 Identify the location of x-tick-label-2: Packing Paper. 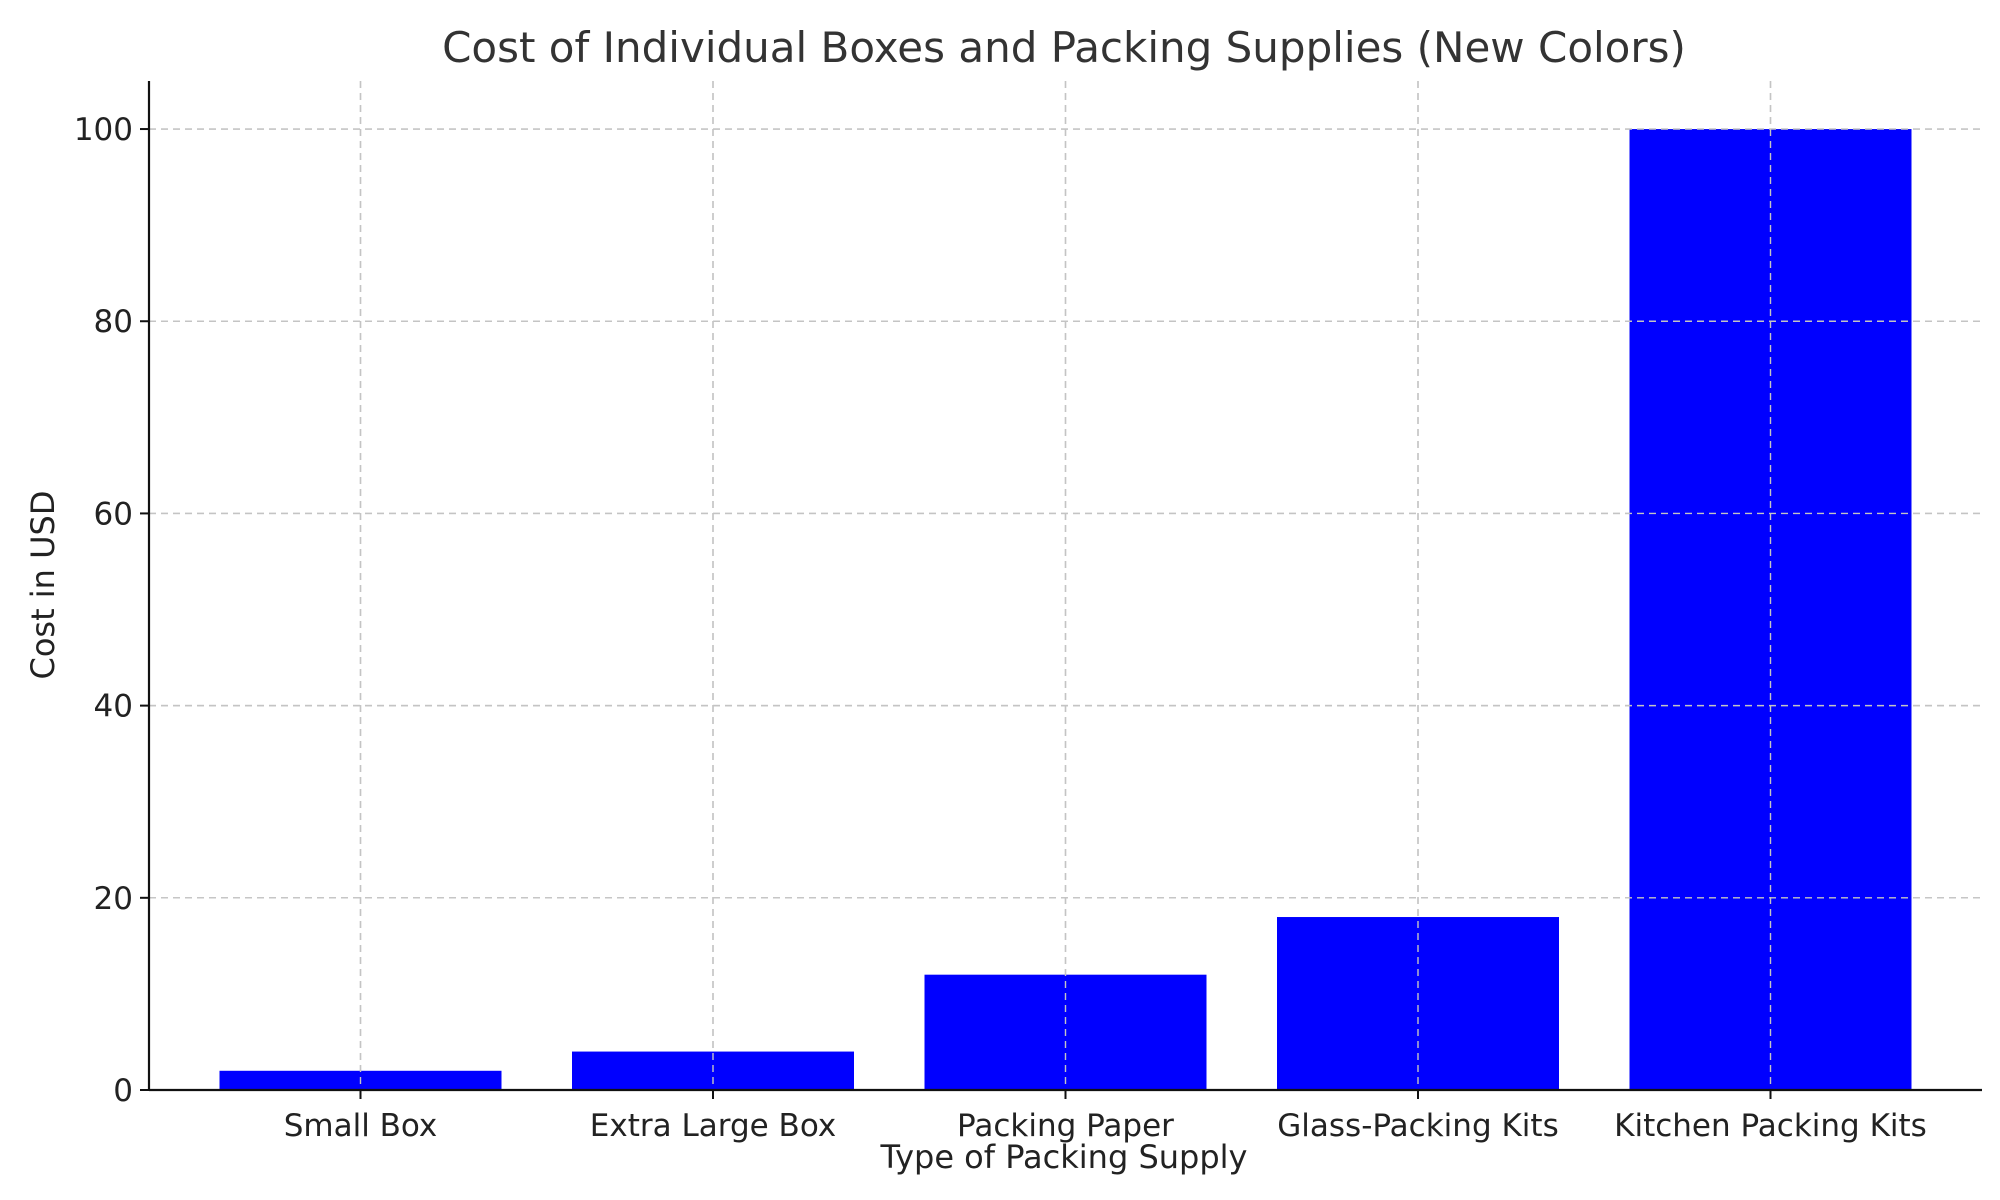
(1065, 1126).